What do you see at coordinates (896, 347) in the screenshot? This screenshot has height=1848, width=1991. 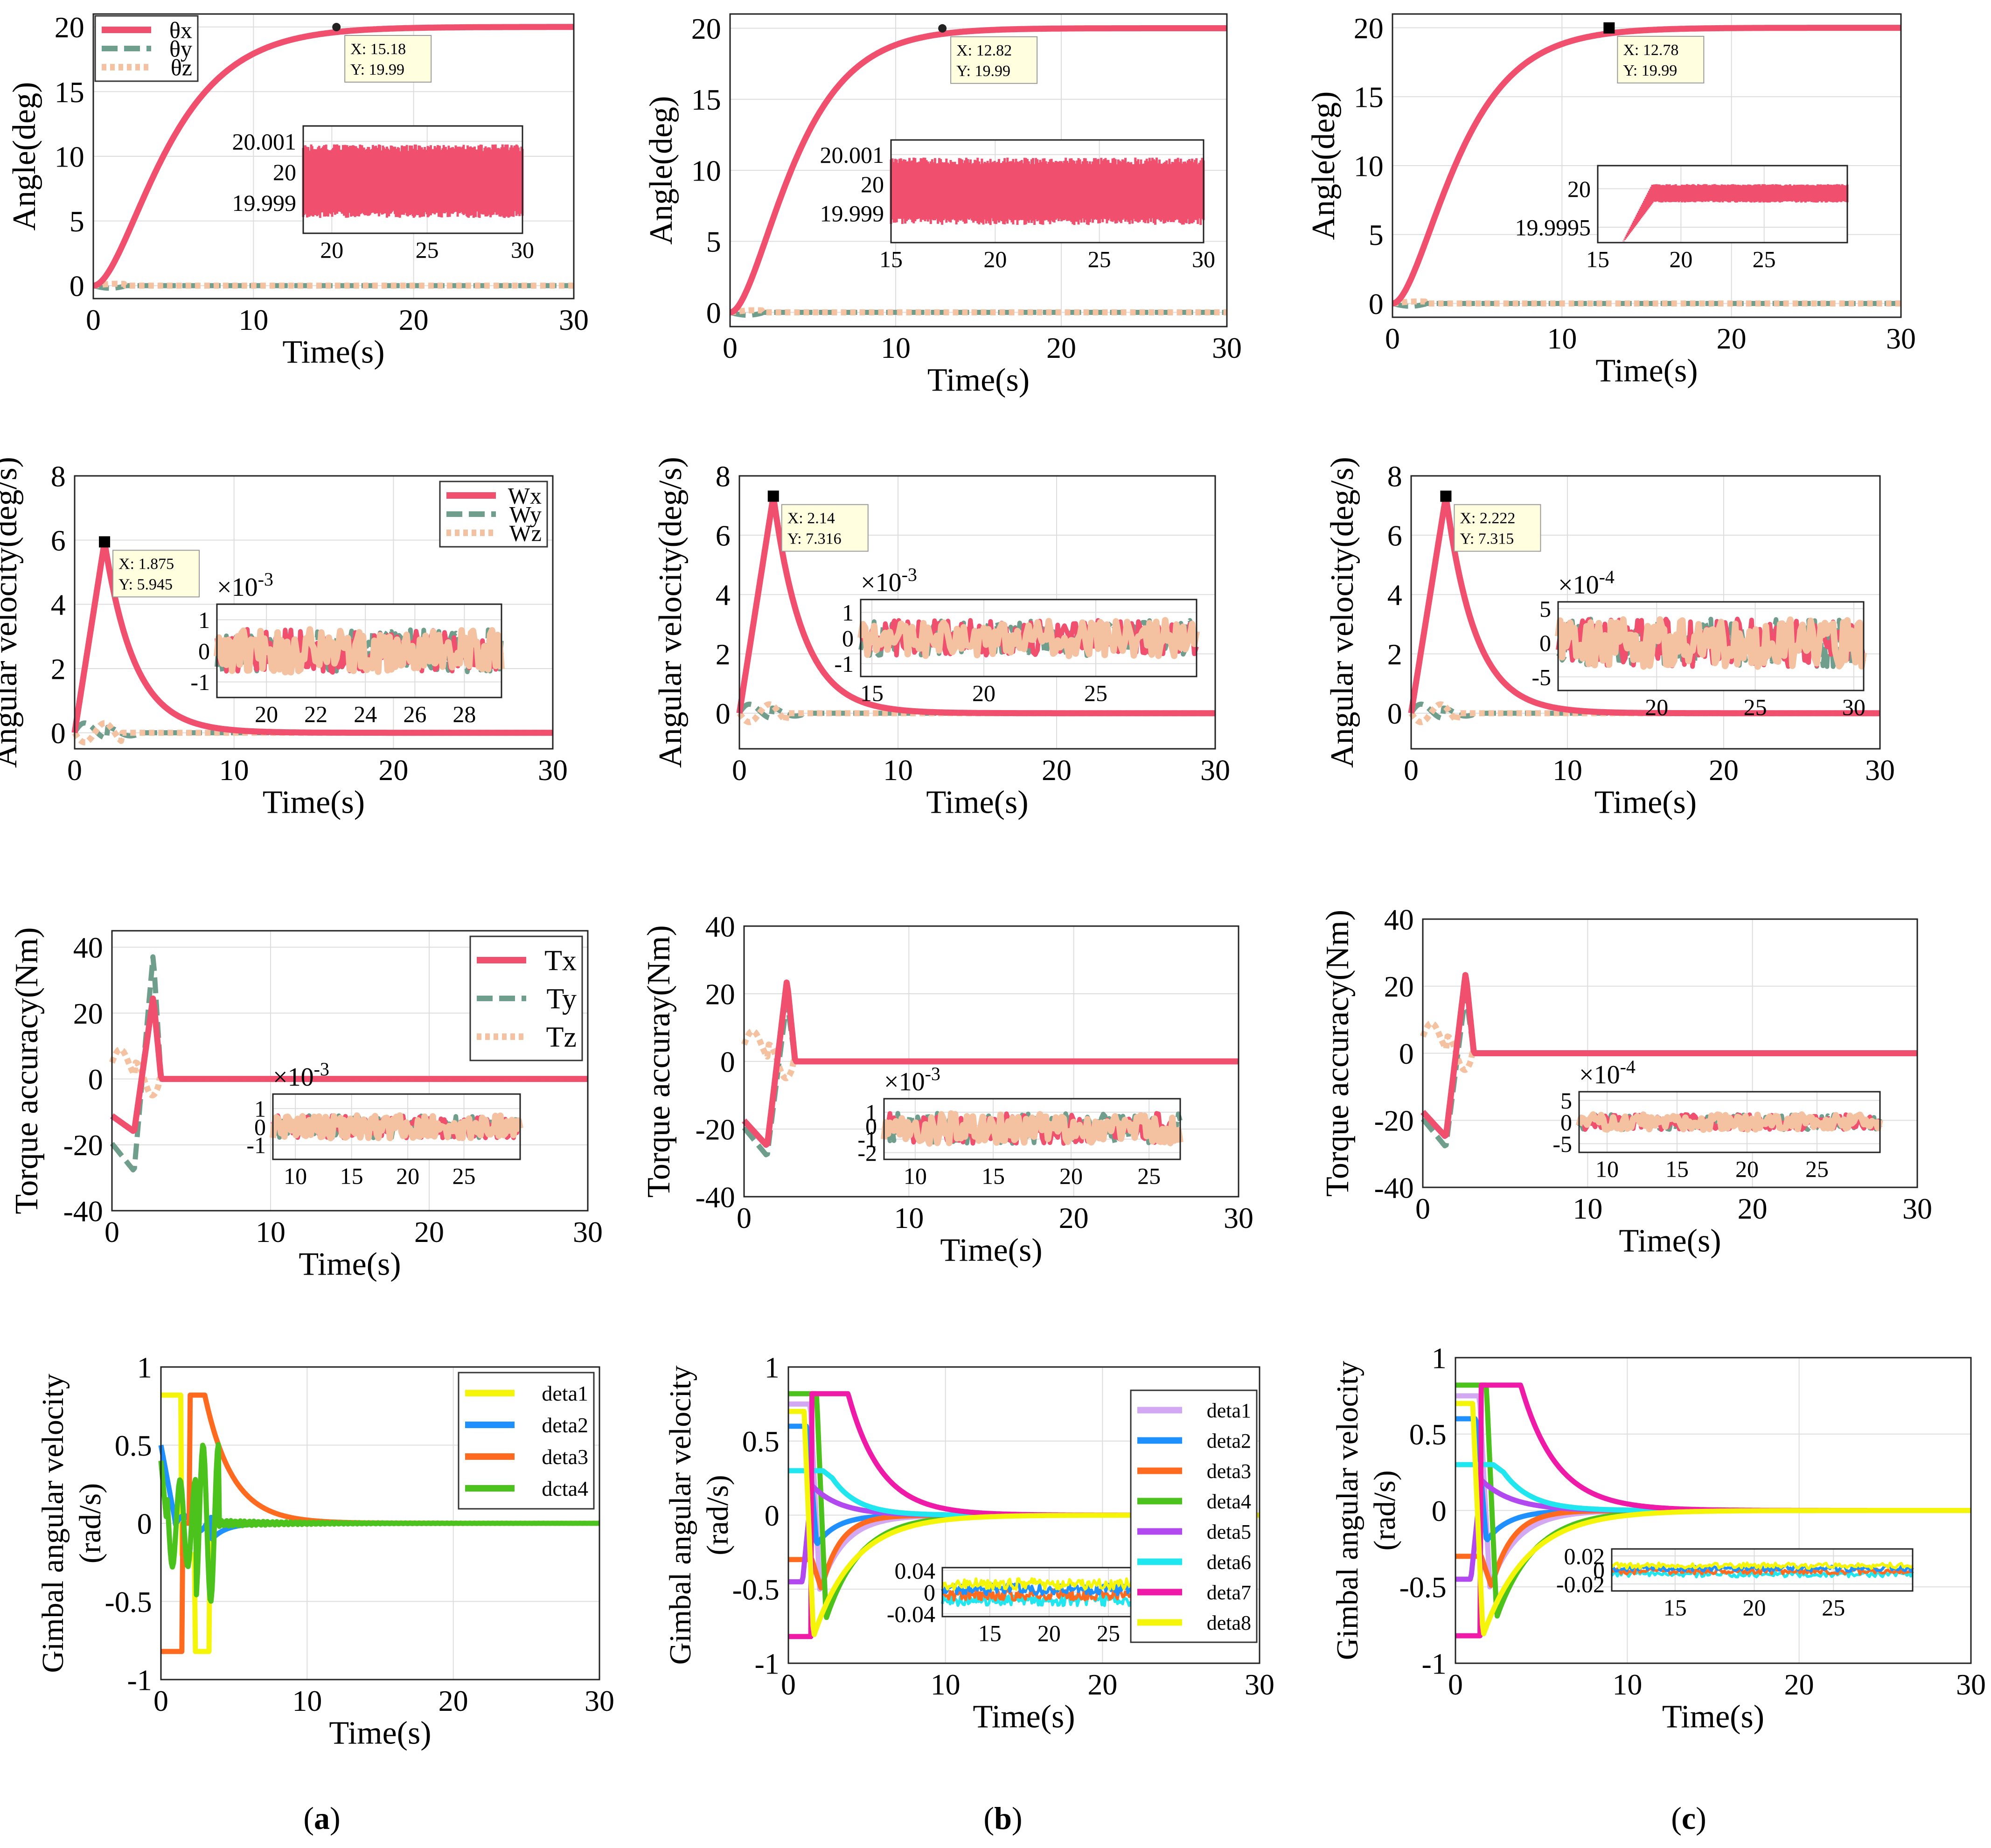 I see `b1-xtick-label-1: 10` at bounding box center [896, 347].